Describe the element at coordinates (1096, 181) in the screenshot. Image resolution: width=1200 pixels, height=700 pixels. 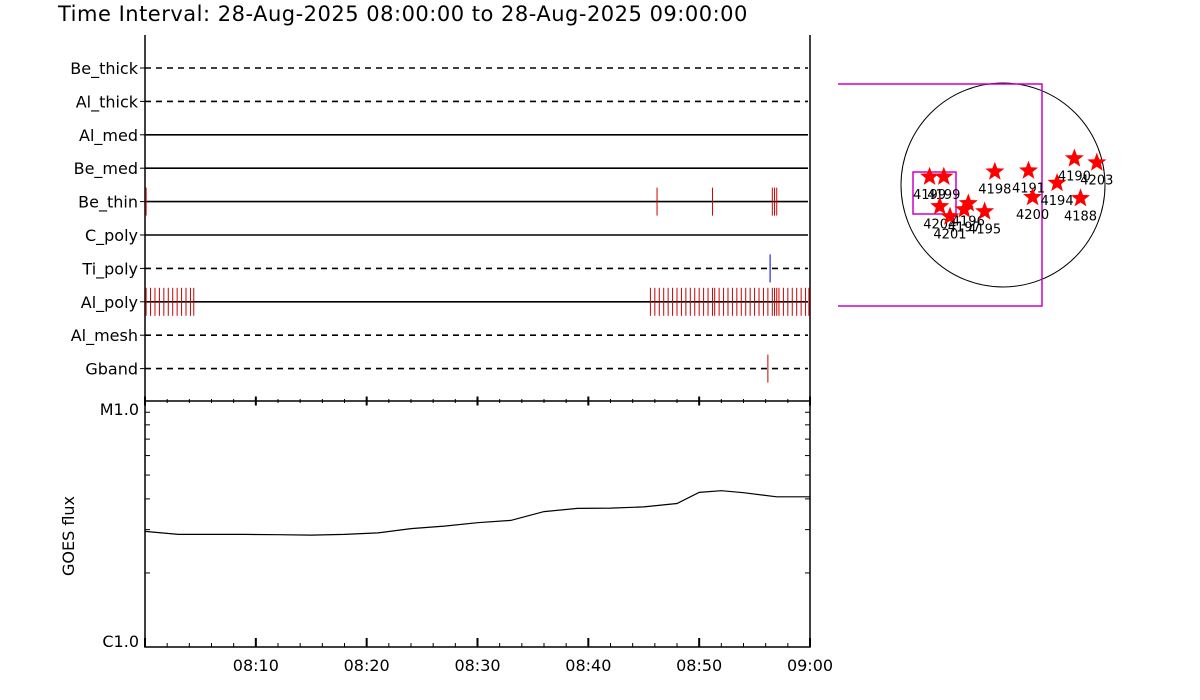
I see `active-region-label: 4203` at that location.